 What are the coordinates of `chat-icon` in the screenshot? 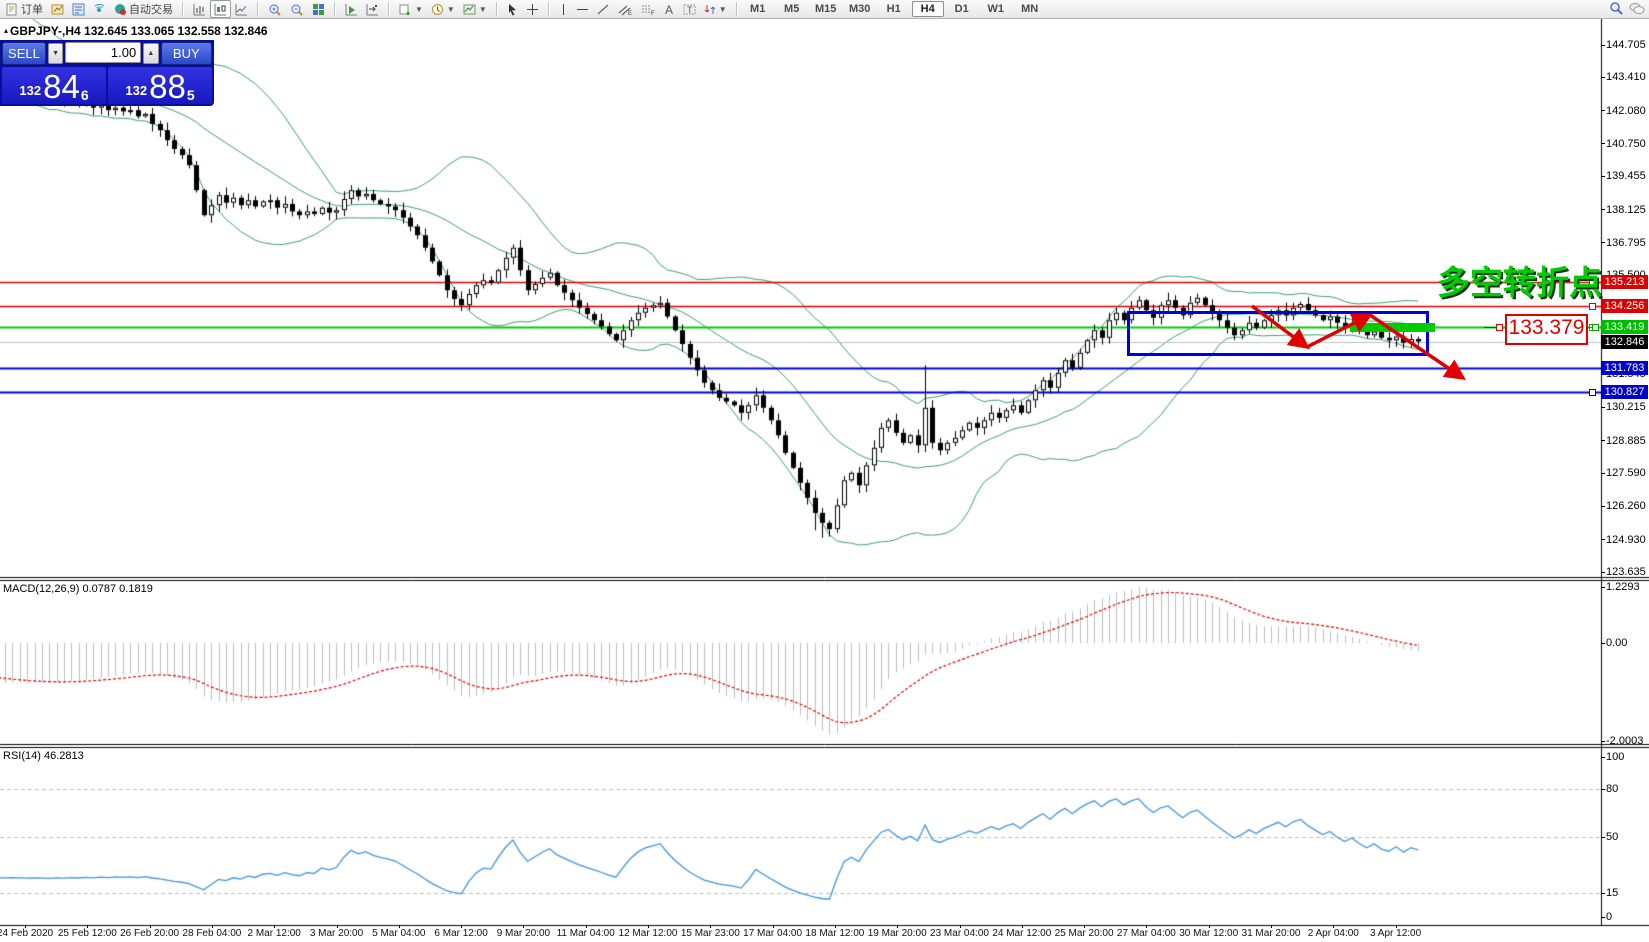 It's located at (1637, 10).